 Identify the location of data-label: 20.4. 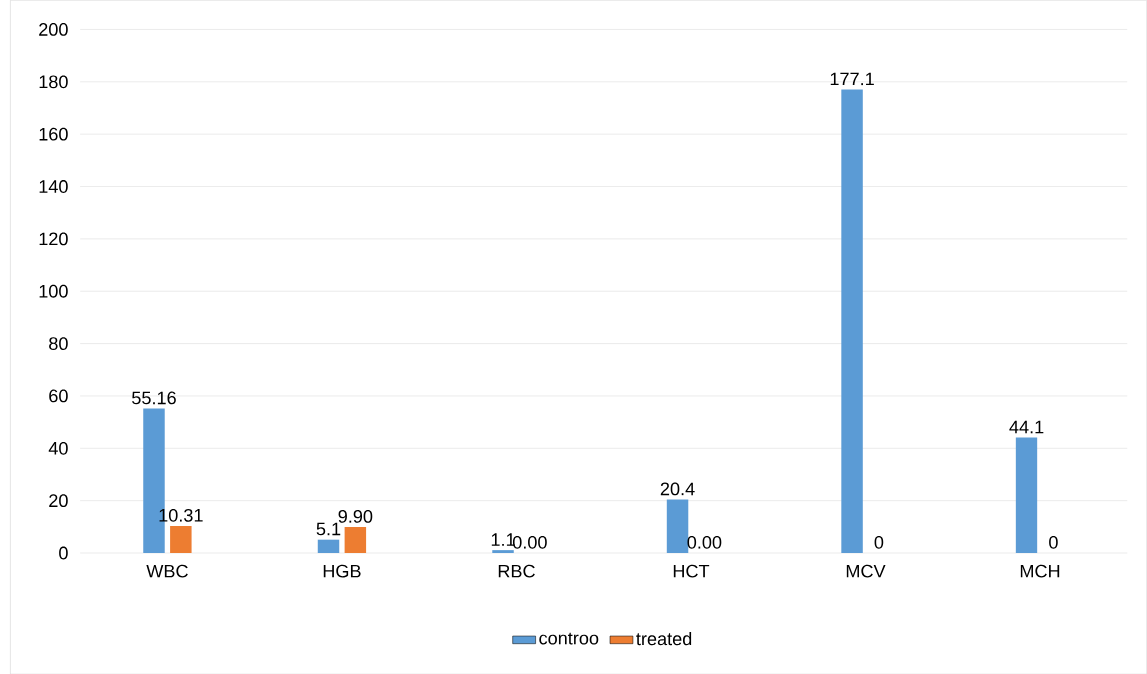
(677, 489).